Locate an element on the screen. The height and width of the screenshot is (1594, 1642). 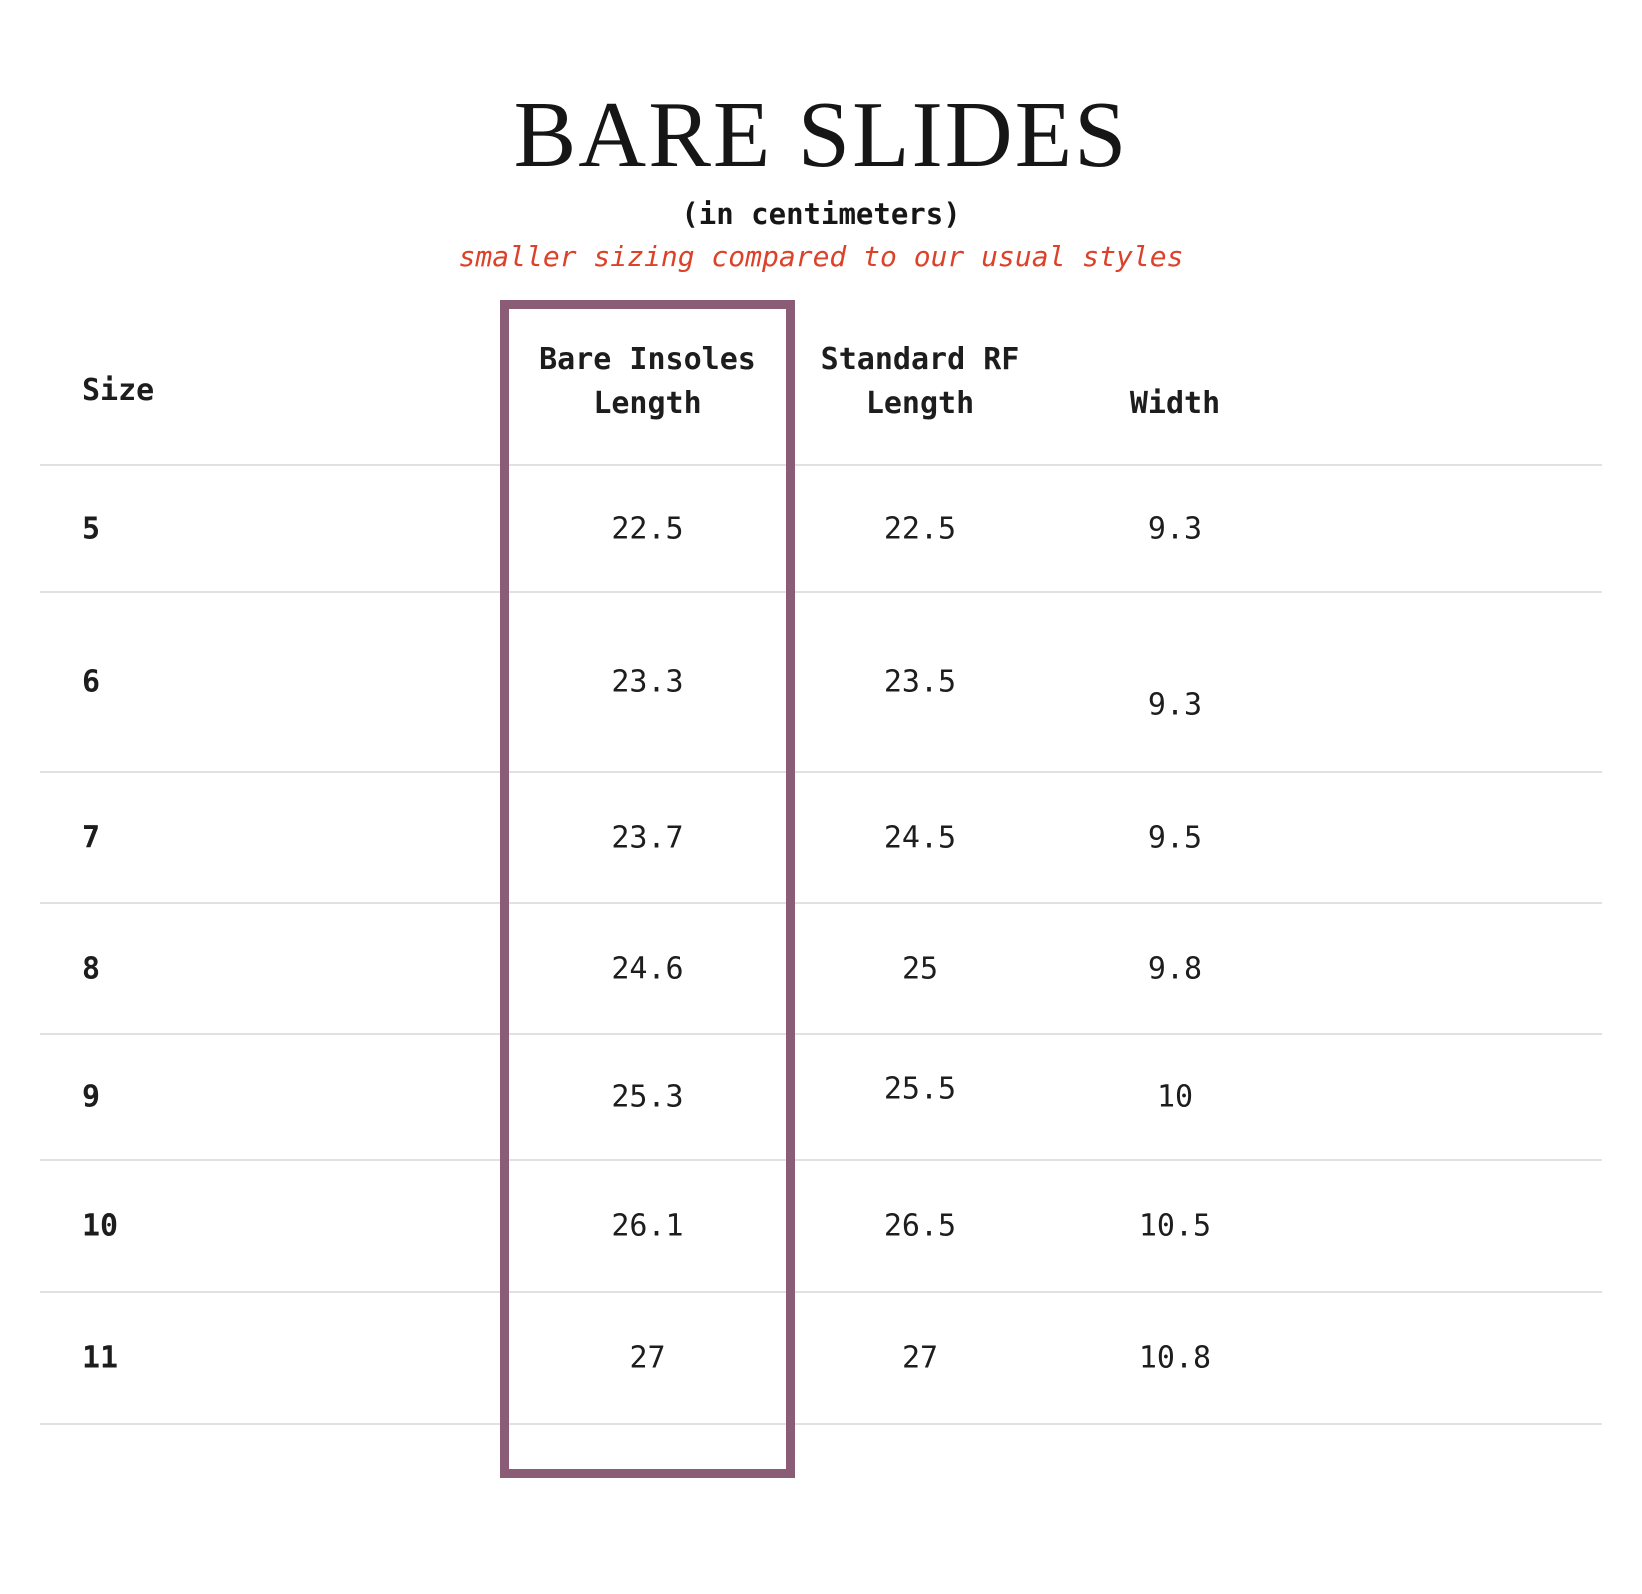
column-header-width: Width is located at coordinates (1175, 403).